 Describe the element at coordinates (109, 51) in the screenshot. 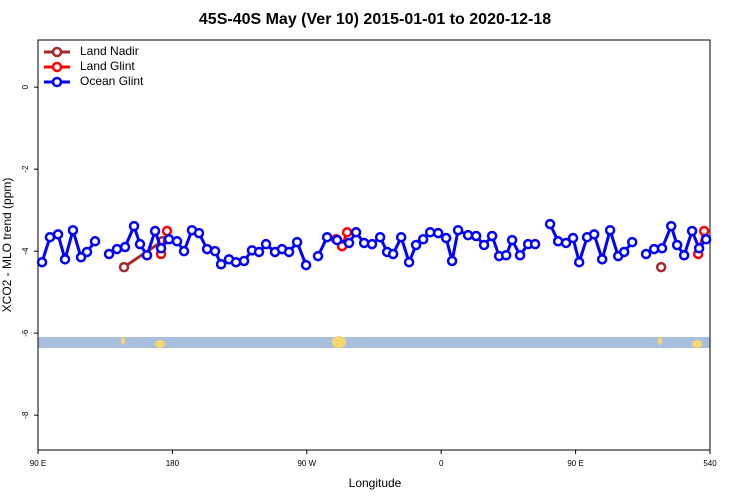

I see `legend-label: Land Nadir` at that location.